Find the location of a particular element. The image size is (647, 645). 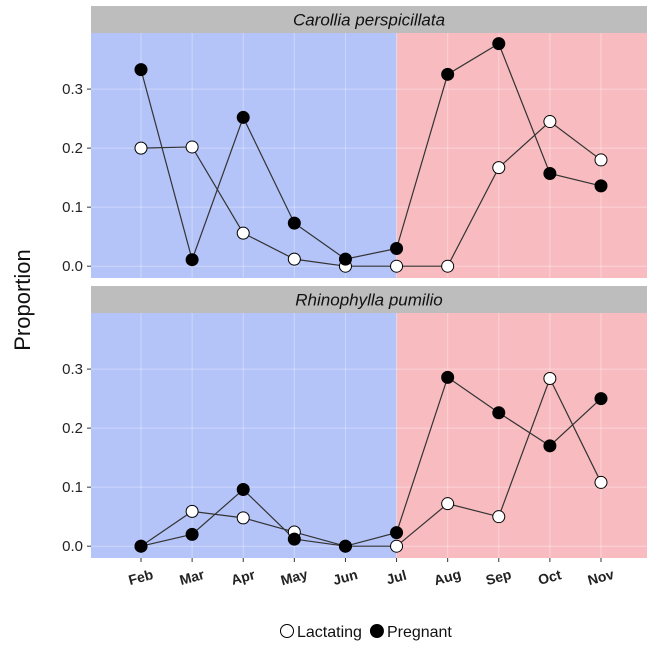

legend-label-lactating: Lactating is located at coordinates (329, 632).